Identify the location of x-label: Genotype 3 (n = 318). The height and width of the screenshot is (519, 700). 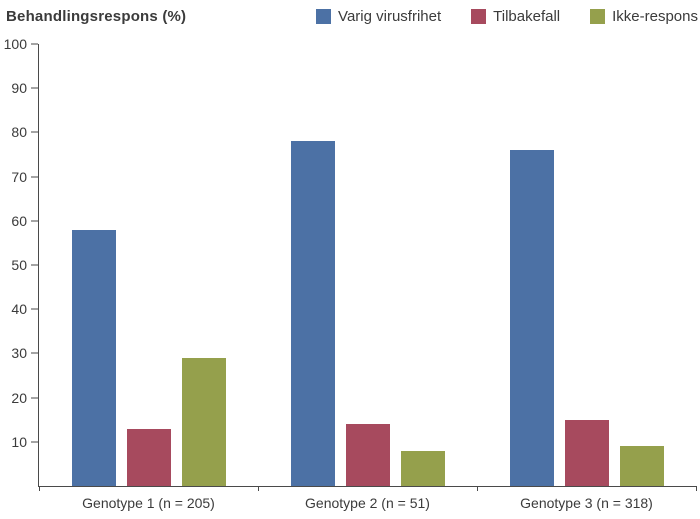
(586, 503).